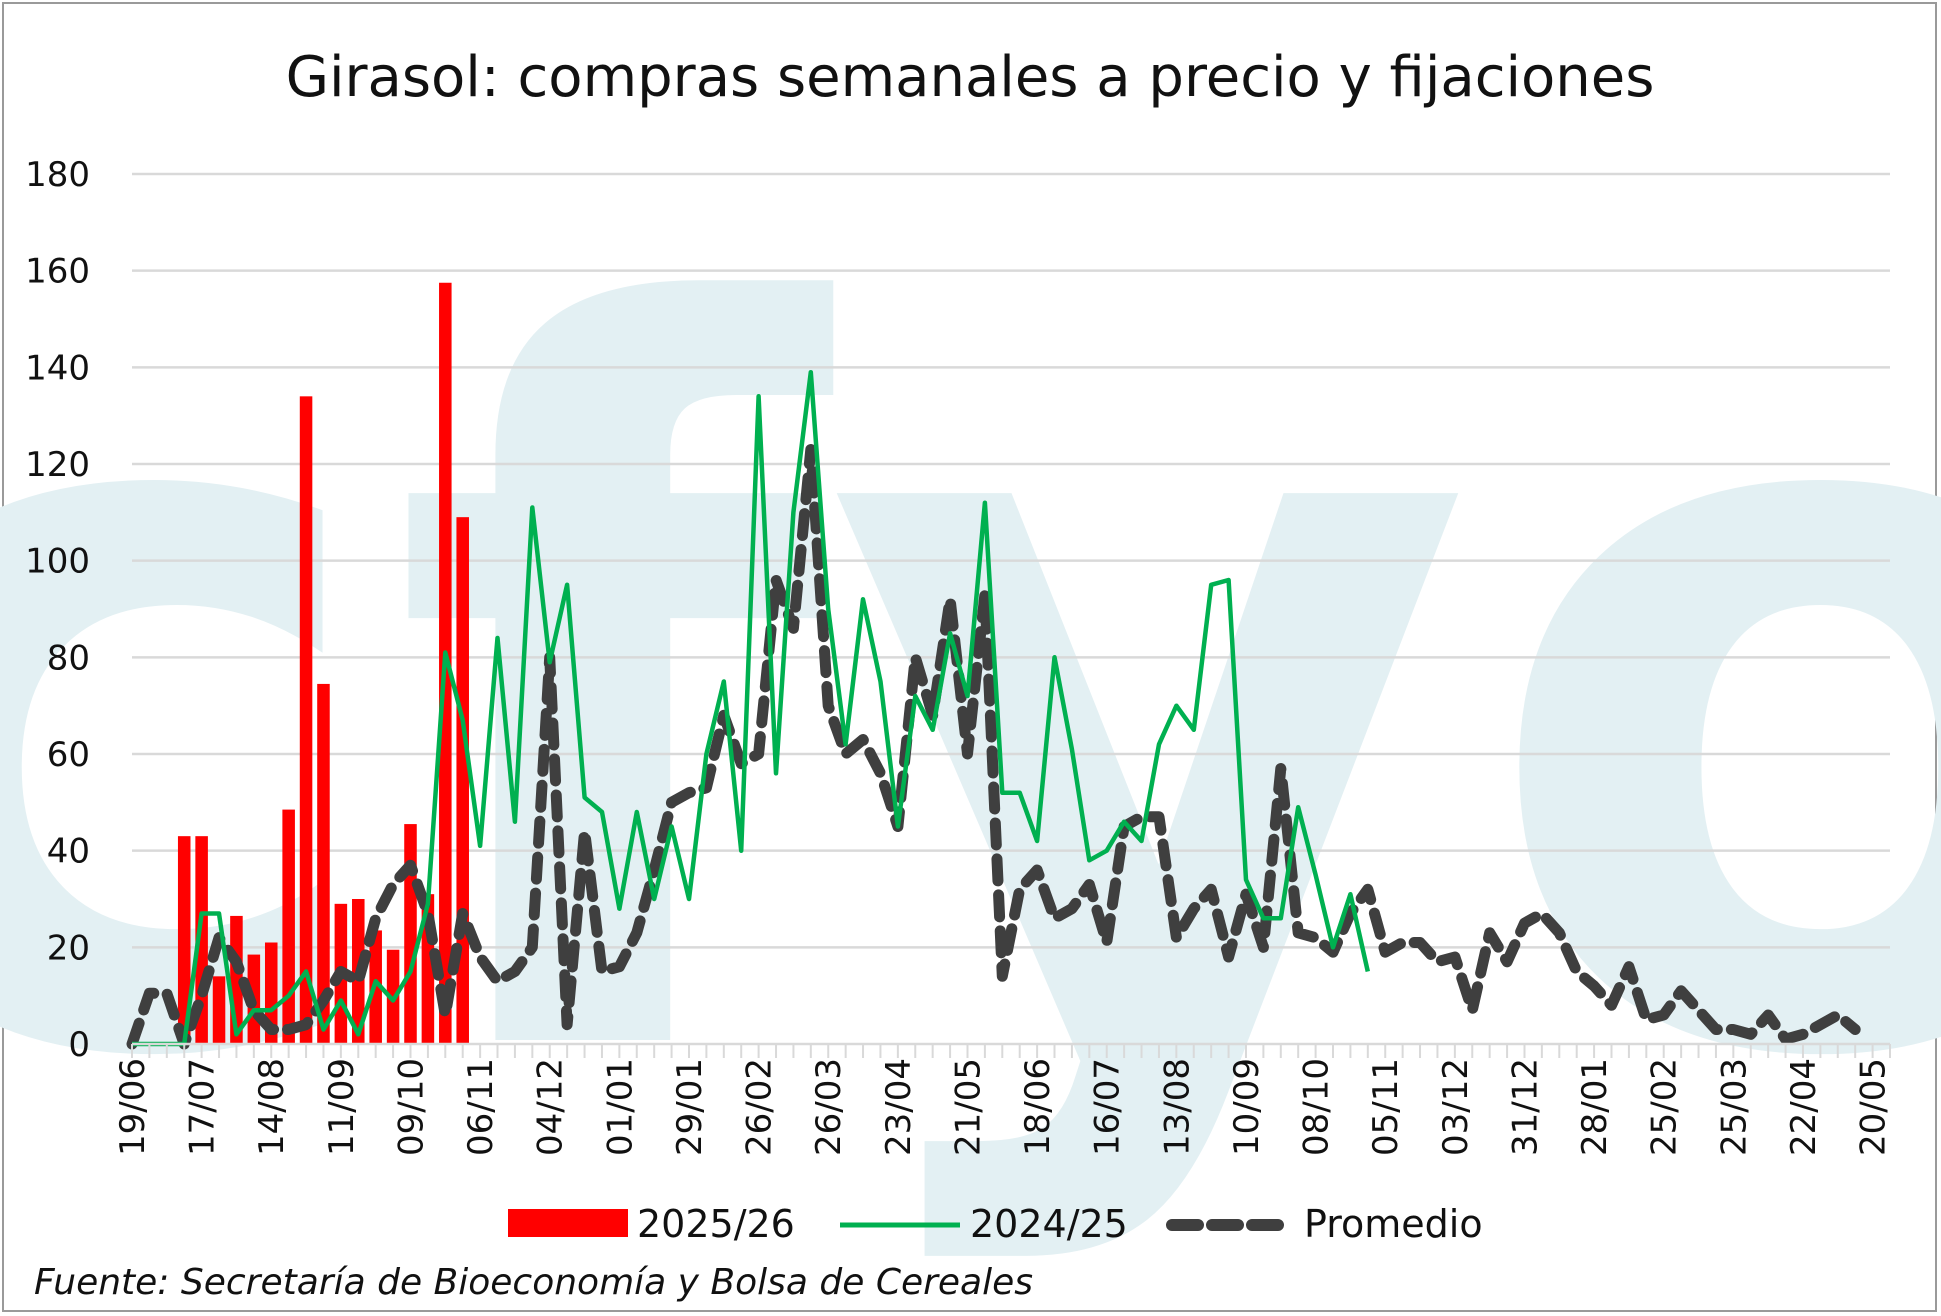 The image size is (1941, 1316). Describe the element at coordinates (203, 1107) in the screenshot. I see `x-tick-label: 17/07` at that location.